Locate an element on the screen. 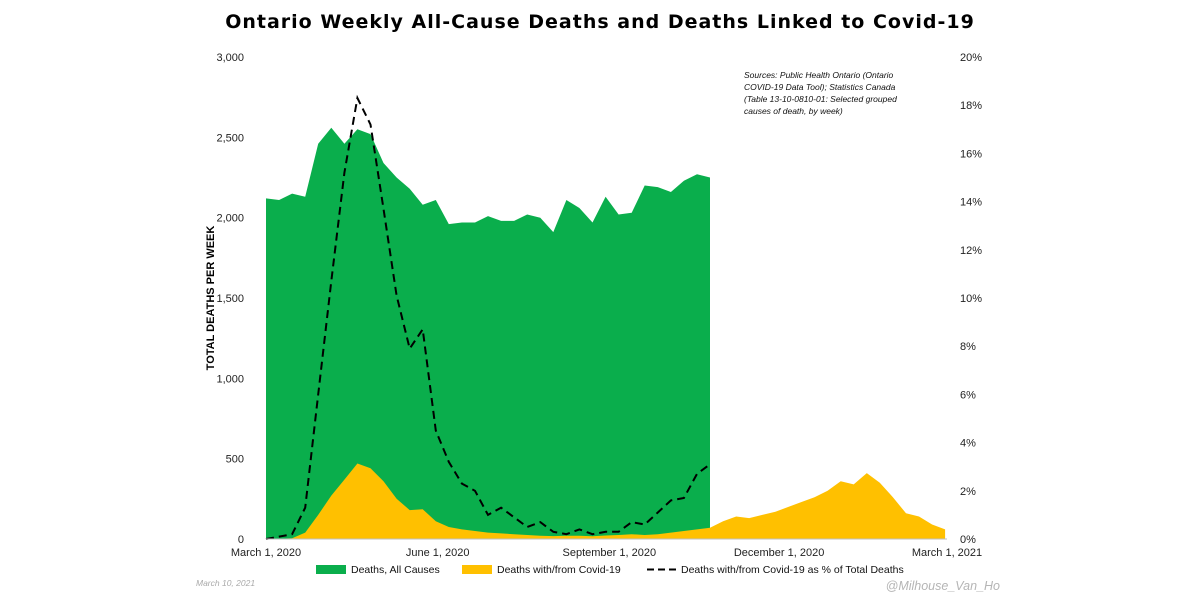 Image resolution: width=1200 pixels, height=600 pixels. y2-tick-label: 4% is located at coordinates (968, 444).